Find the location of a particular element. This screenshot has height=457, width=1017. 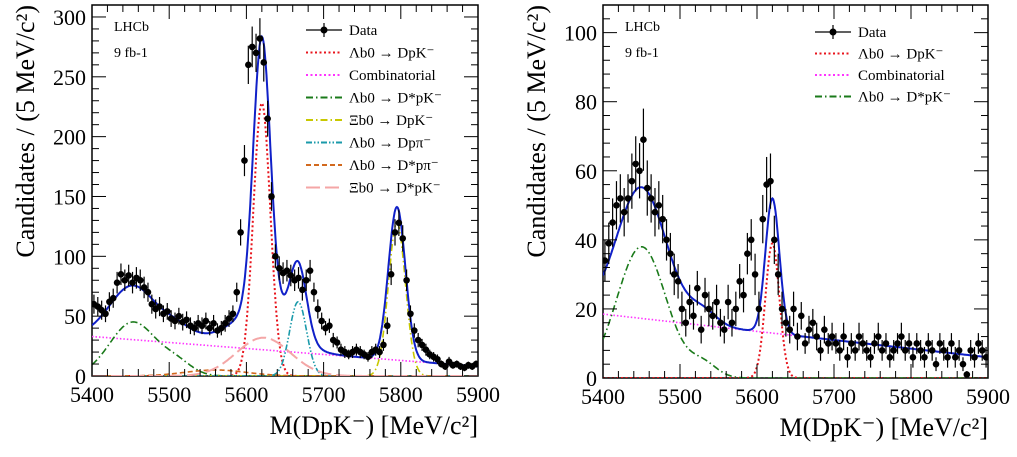

total-fit-curve is located at coordinates (795, 272).